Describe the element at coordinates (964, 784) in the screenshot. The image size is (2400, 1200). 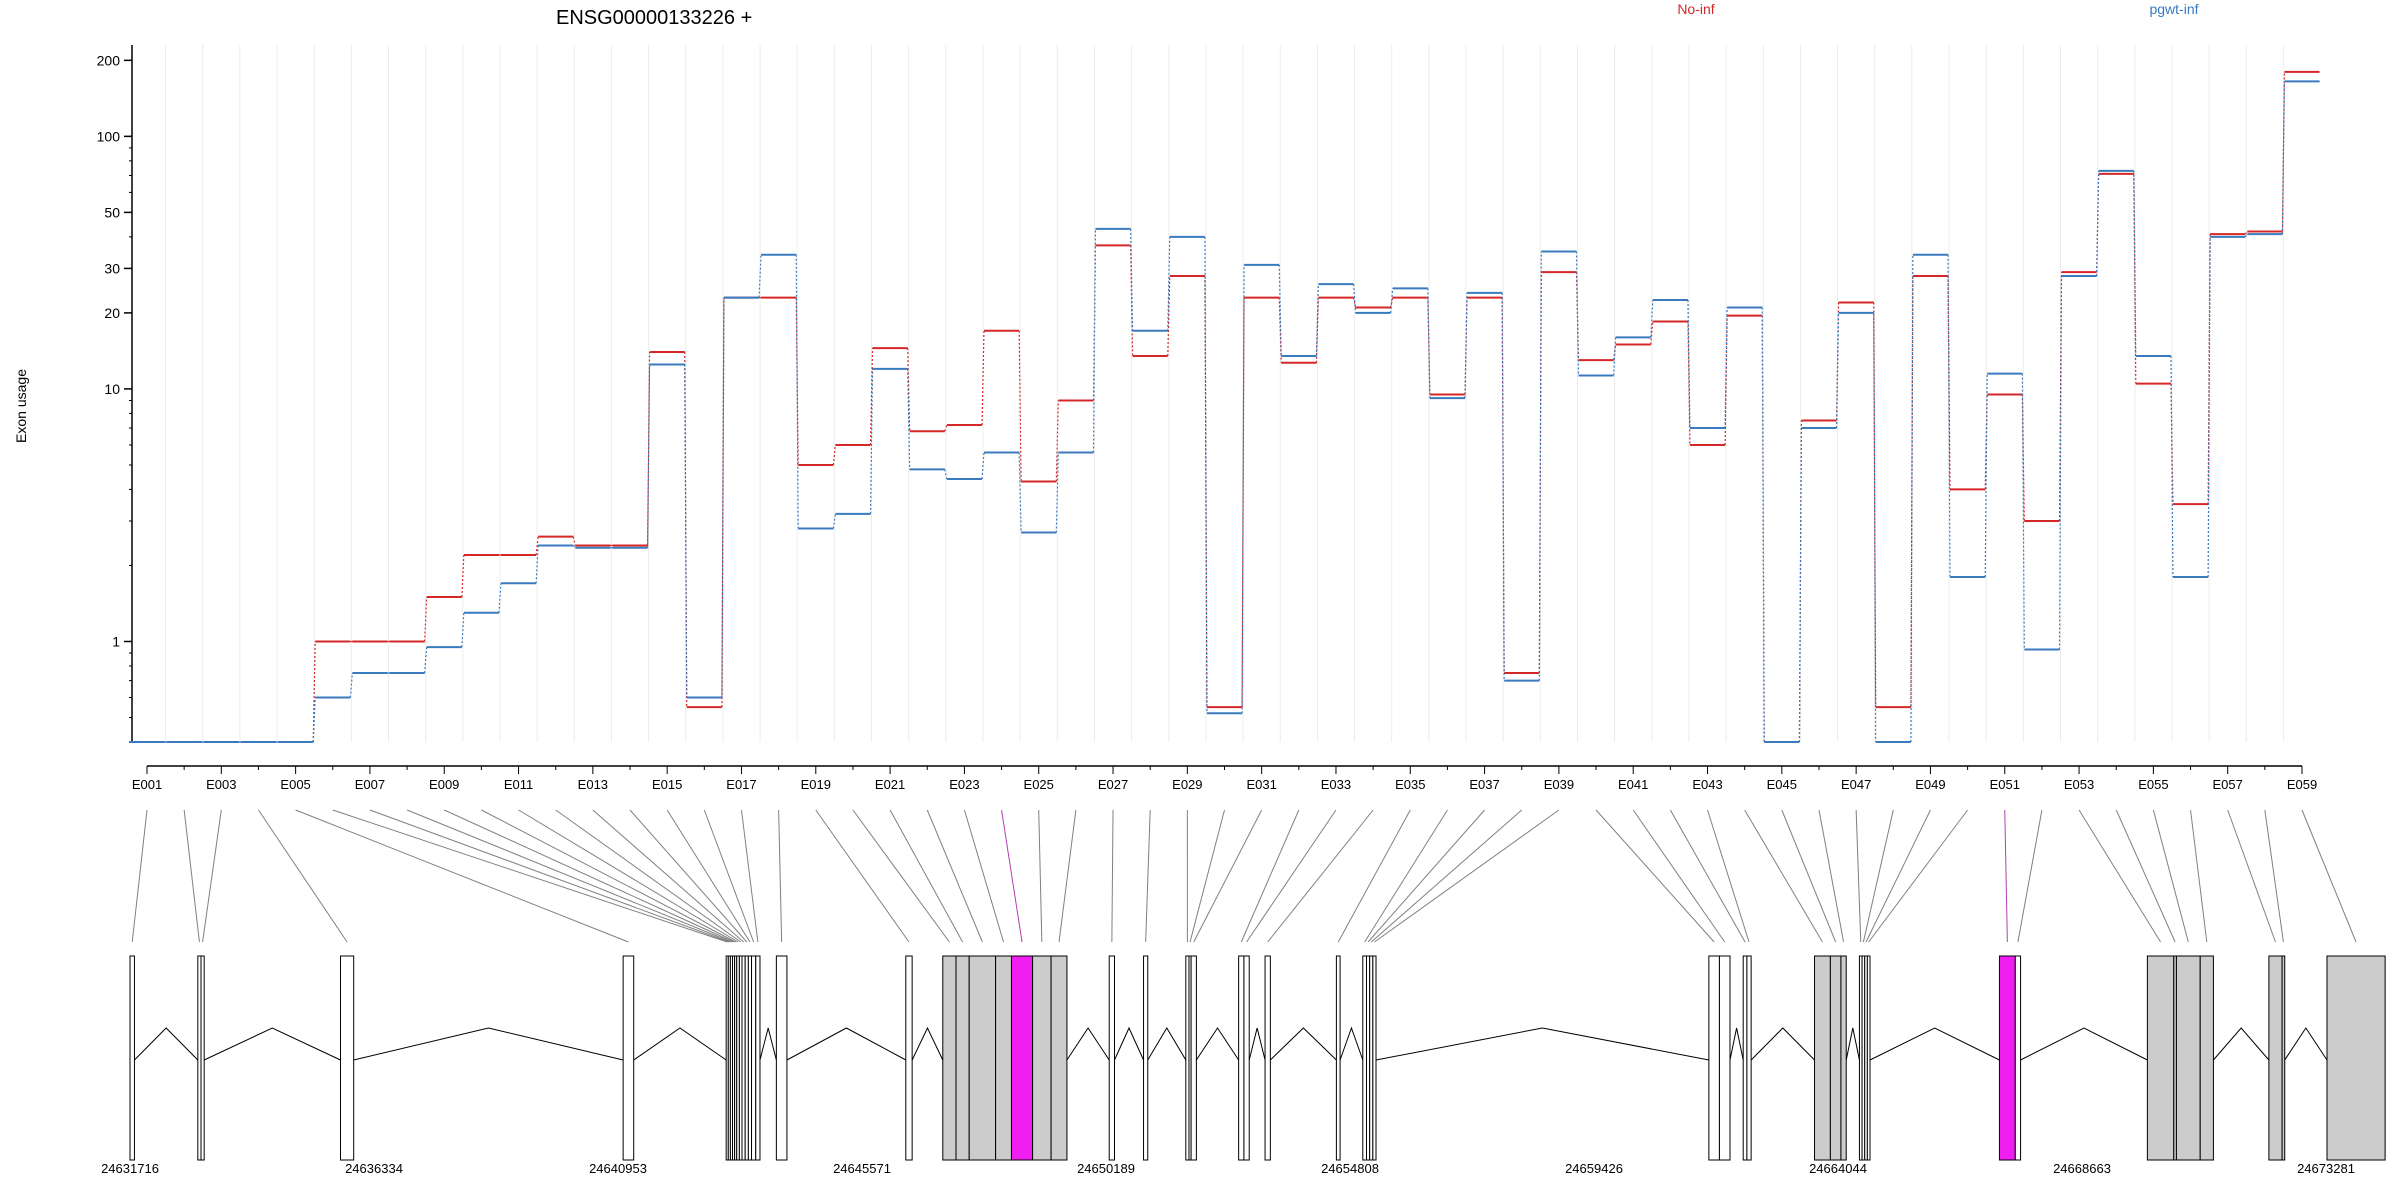
I see `x-tick-label: E023` at that location.